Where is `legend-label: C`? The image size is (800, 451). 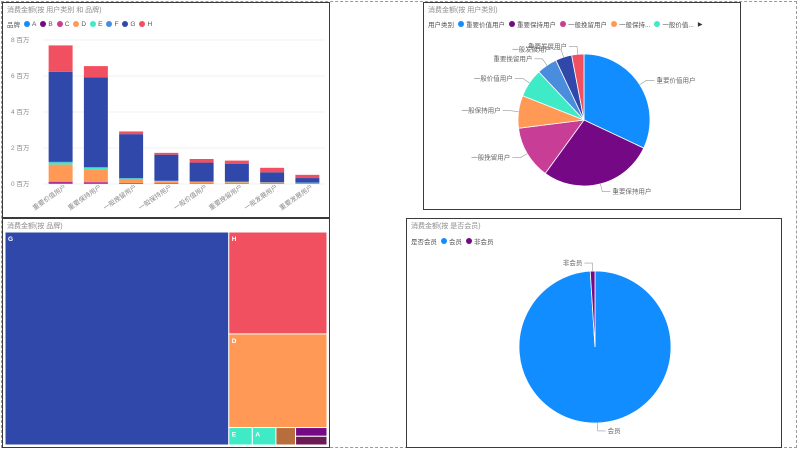
legend-label: C is located at coordinates (67, 24).